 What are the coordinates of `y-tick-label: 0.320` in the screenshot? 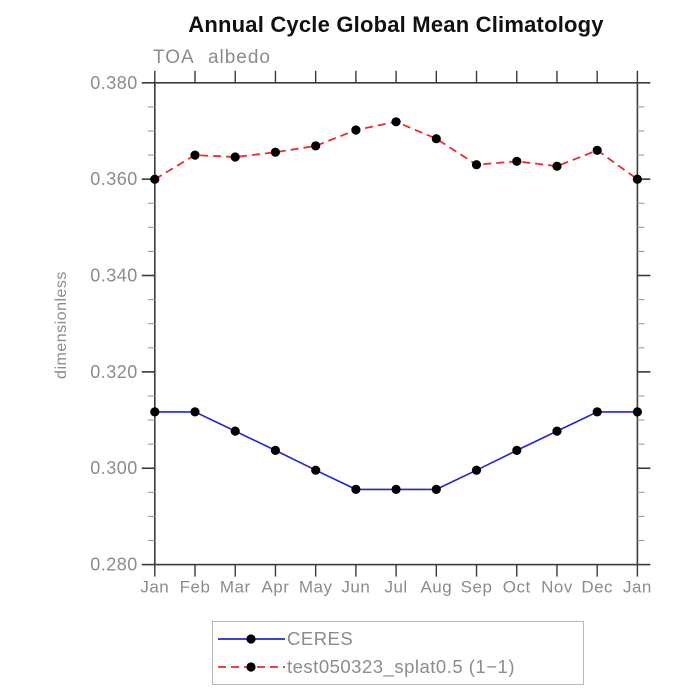 It's located at (114, 372).